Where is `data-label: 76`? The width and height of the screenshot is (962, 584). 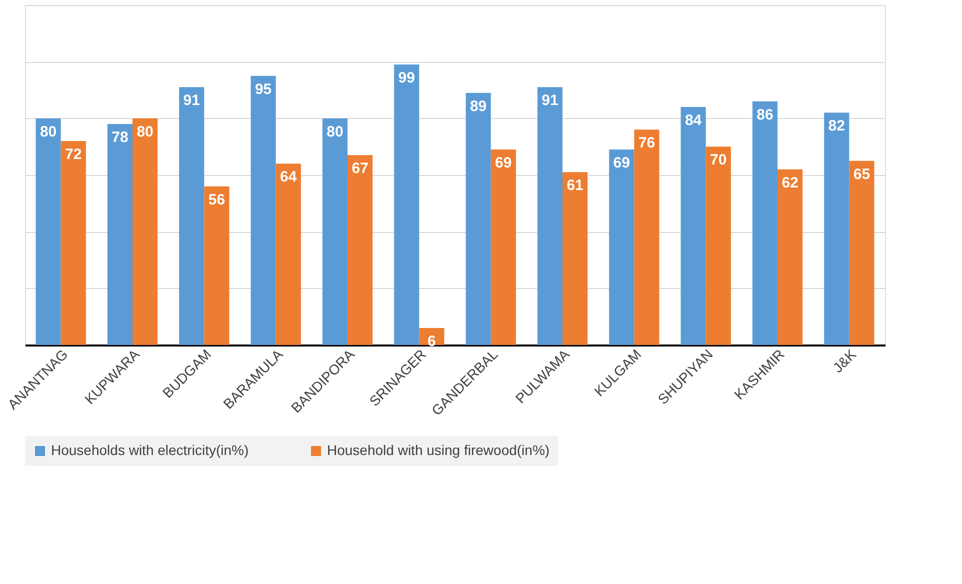
data-label: 76 is located at coordinates (647, 143).